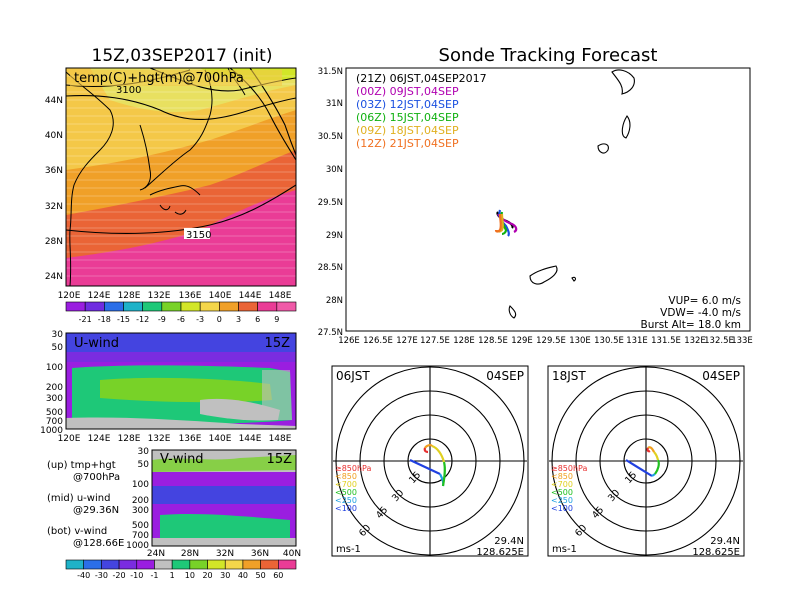 The image size is (792, 612). I want to click on lat-tick: 27.5N, so click(330, 333).